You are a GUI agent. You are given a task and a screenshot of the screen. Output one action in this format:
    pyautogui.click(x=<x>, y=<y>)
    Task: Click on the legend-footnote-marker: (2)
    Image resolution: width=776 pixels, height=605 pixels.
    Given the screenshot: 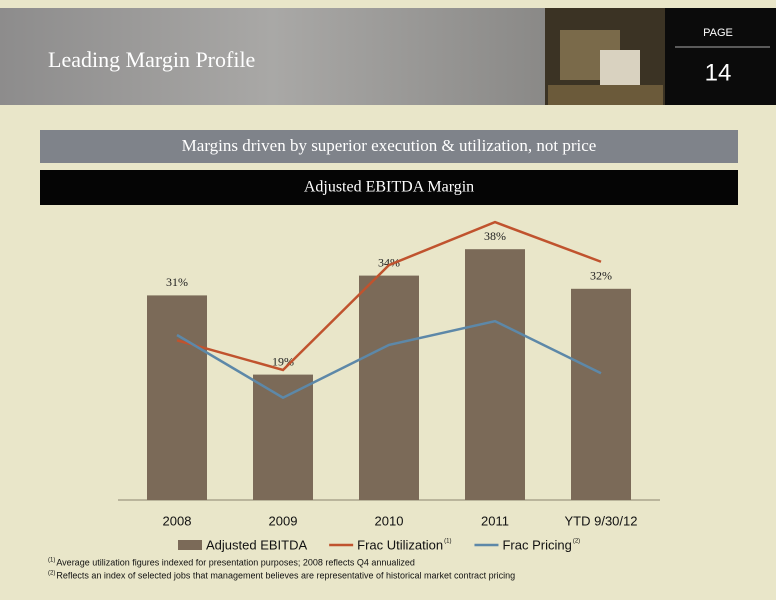 What is the action you would take?
    pyautogui.click(x=576, y=542)
    